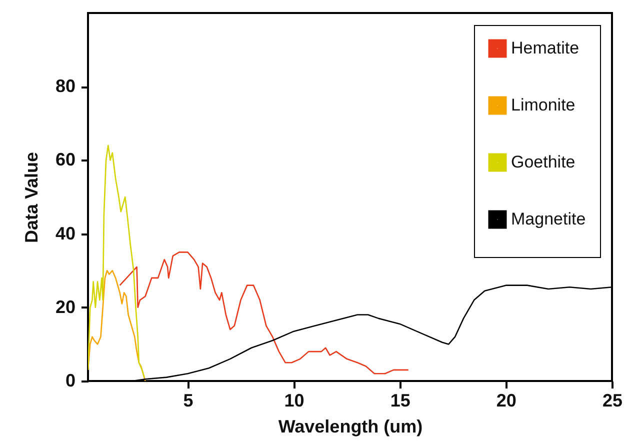 Image resolution: width=625 pixels, height=441 pixels. Describe the element at coordinates (31, 198) in the screenshot. I see `y-axis-title: Data Value` at that location.